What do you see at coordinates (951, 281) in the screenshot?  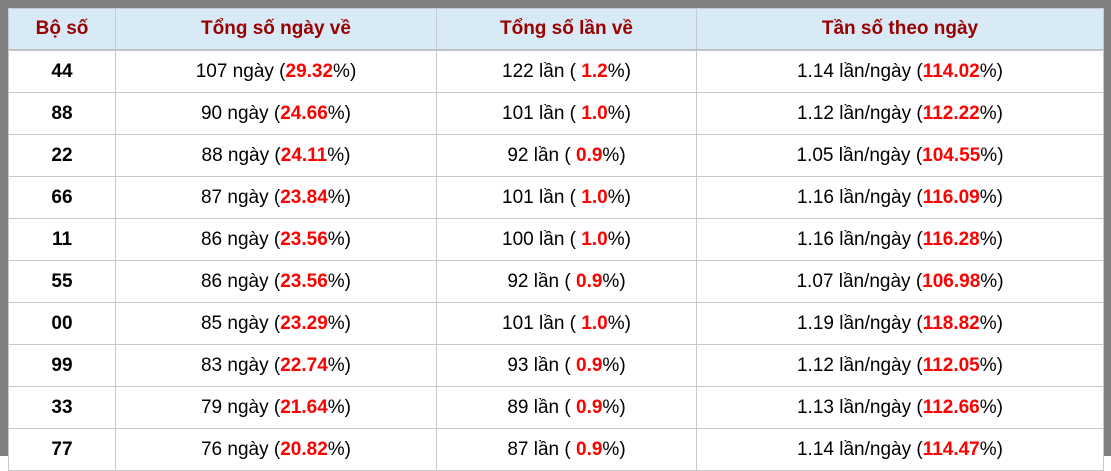 I see `value-highlight: 106.98` at bounding box center [951, 281].